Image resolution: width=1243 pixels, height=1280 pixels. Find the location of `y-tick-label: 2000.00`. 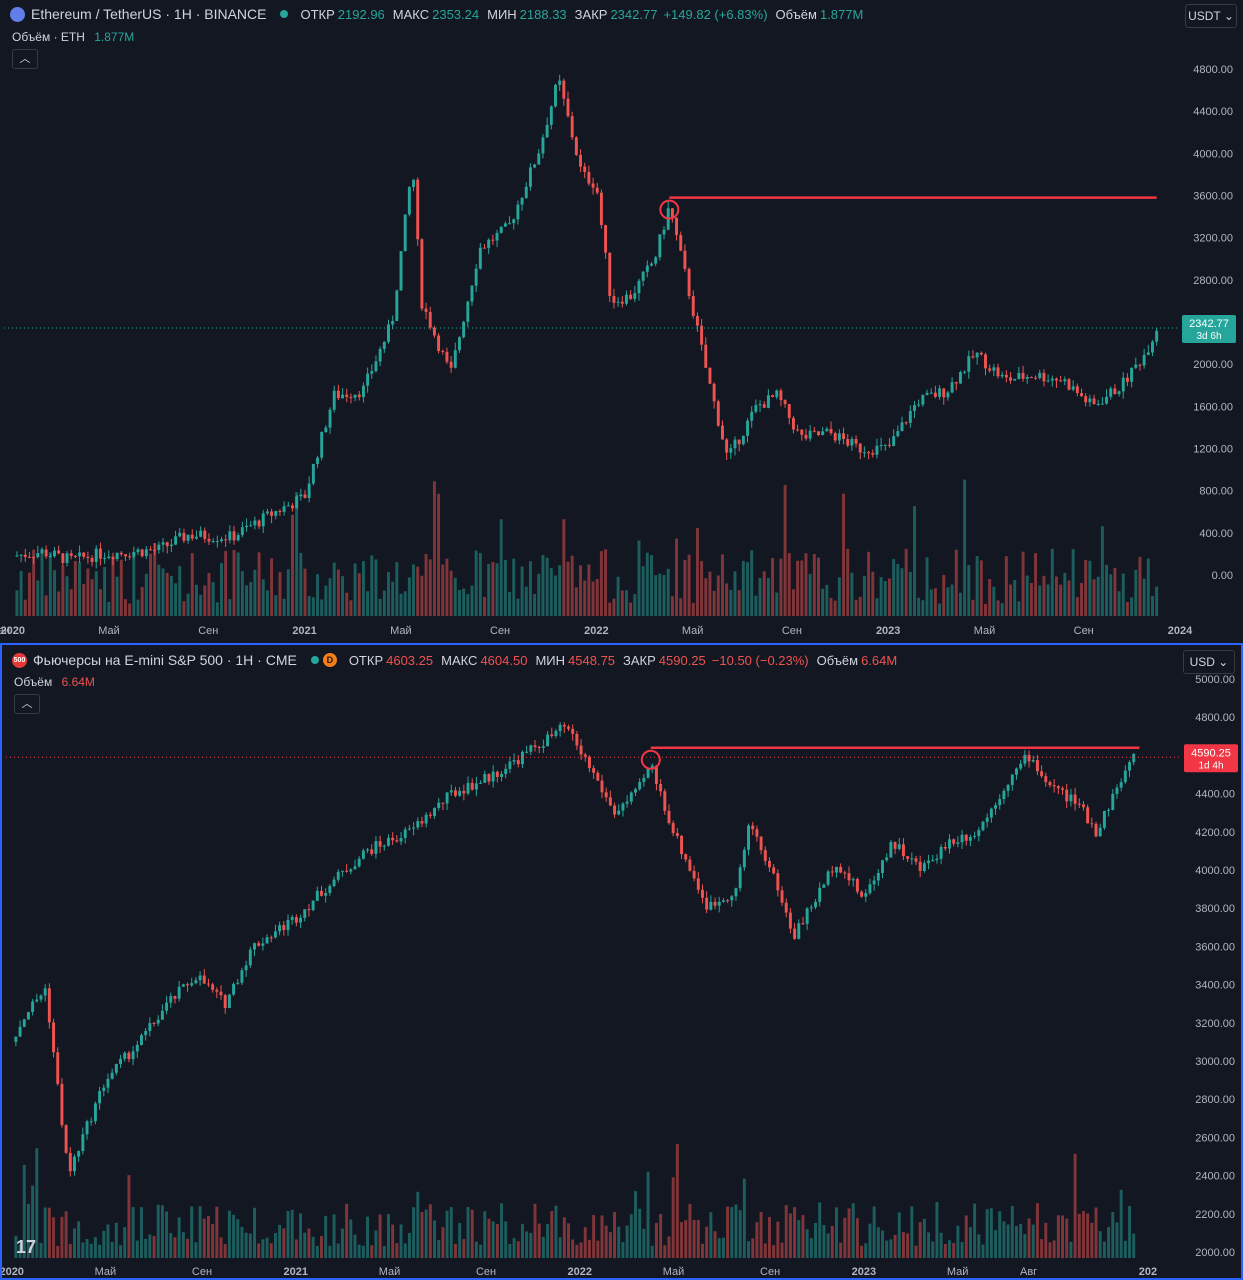

y-tick-label: 2000.00 is located at coordinates (1213, 365).